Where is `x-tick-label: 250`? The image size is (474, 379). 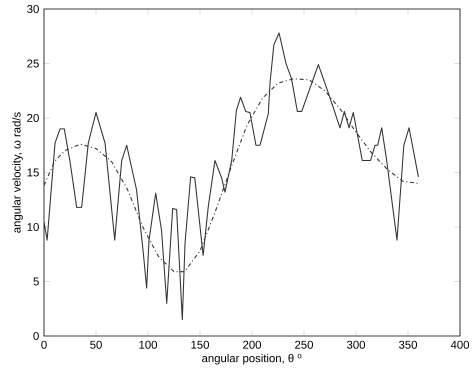
x-tick-label: 250 is located at coordinates (304, 344).